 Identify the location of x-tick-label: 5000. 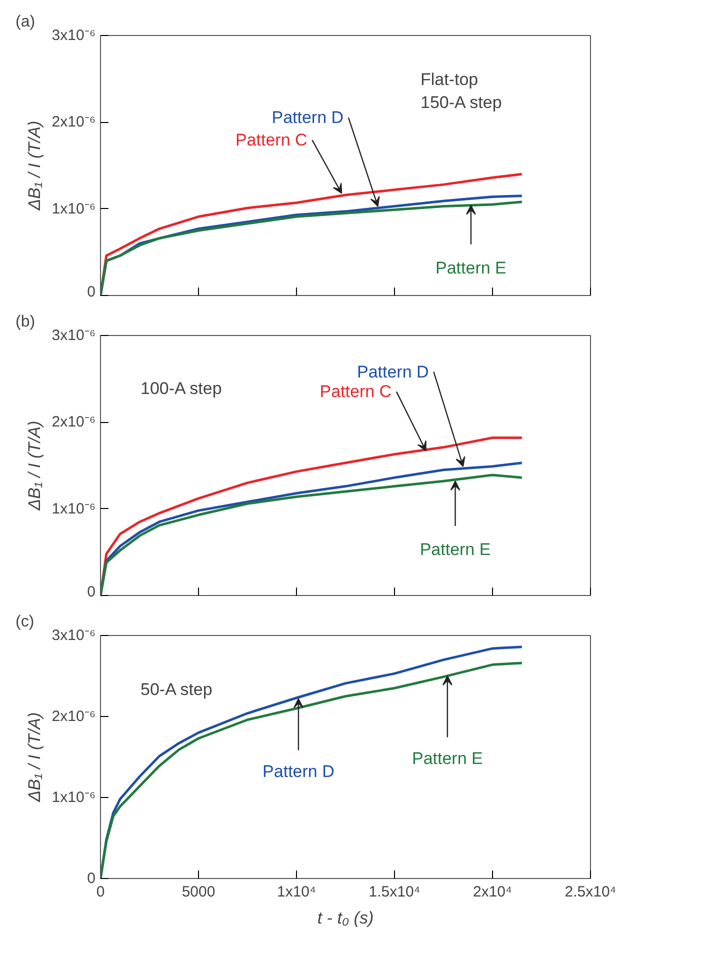
(199, 892).